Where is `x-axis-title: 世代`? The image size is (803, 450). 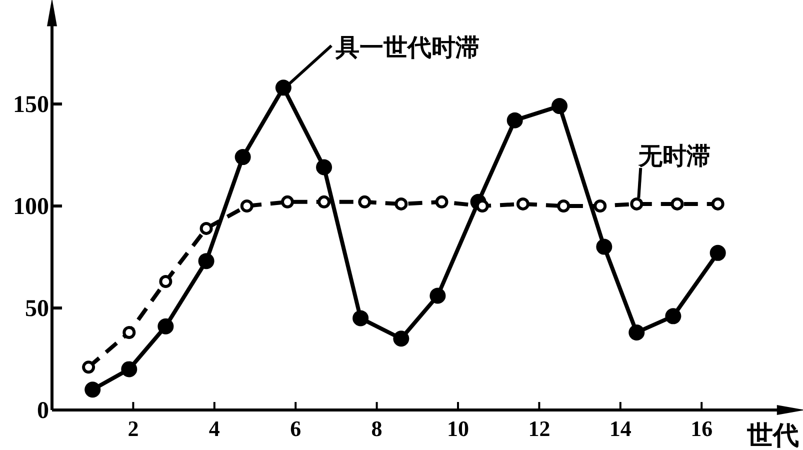 x-axis-title: 世代 is located at coordinates (772, 435).